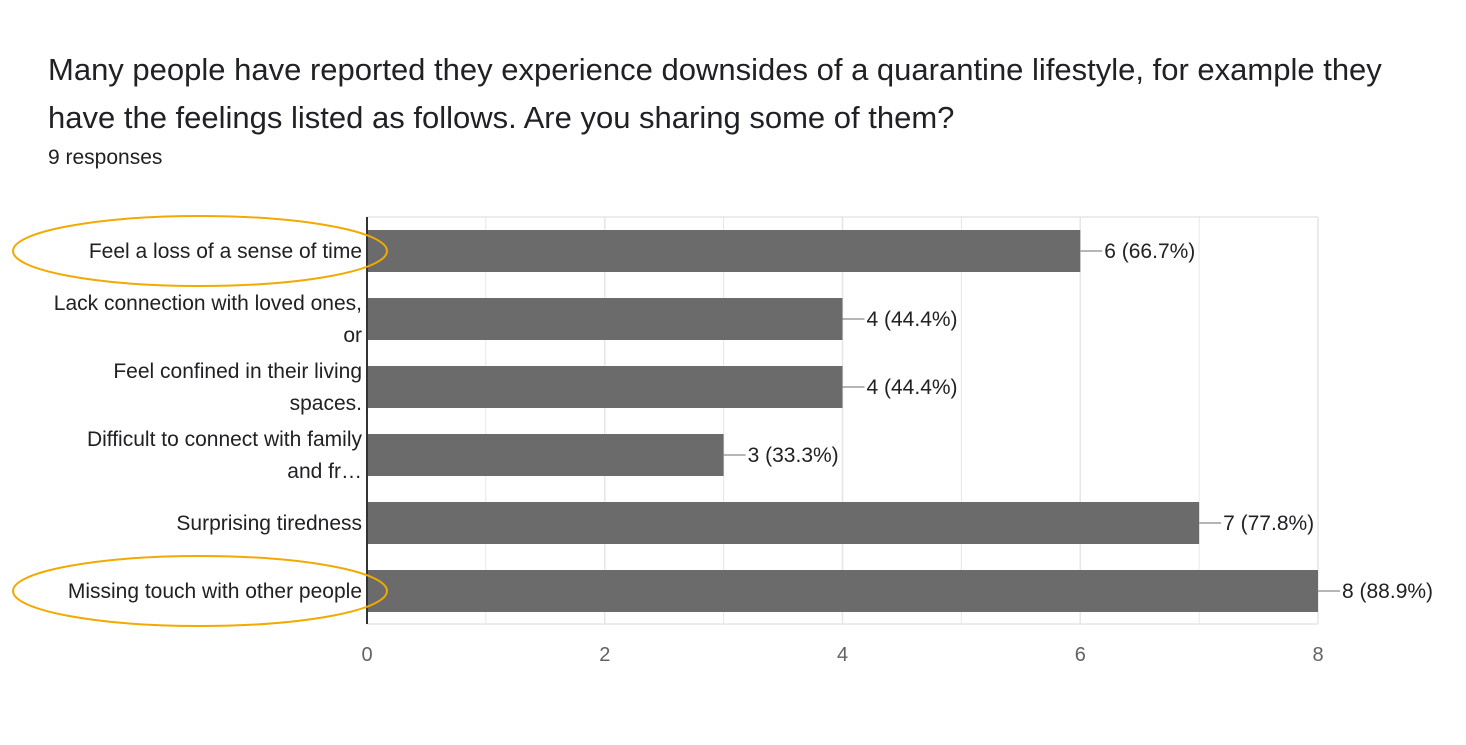 The width and height of the screenshot is (1466, 745). What do you see at coordinates (366, 655) in the screenshot?
I see `x-tick-label: 0` at bounding box center [366, 655].